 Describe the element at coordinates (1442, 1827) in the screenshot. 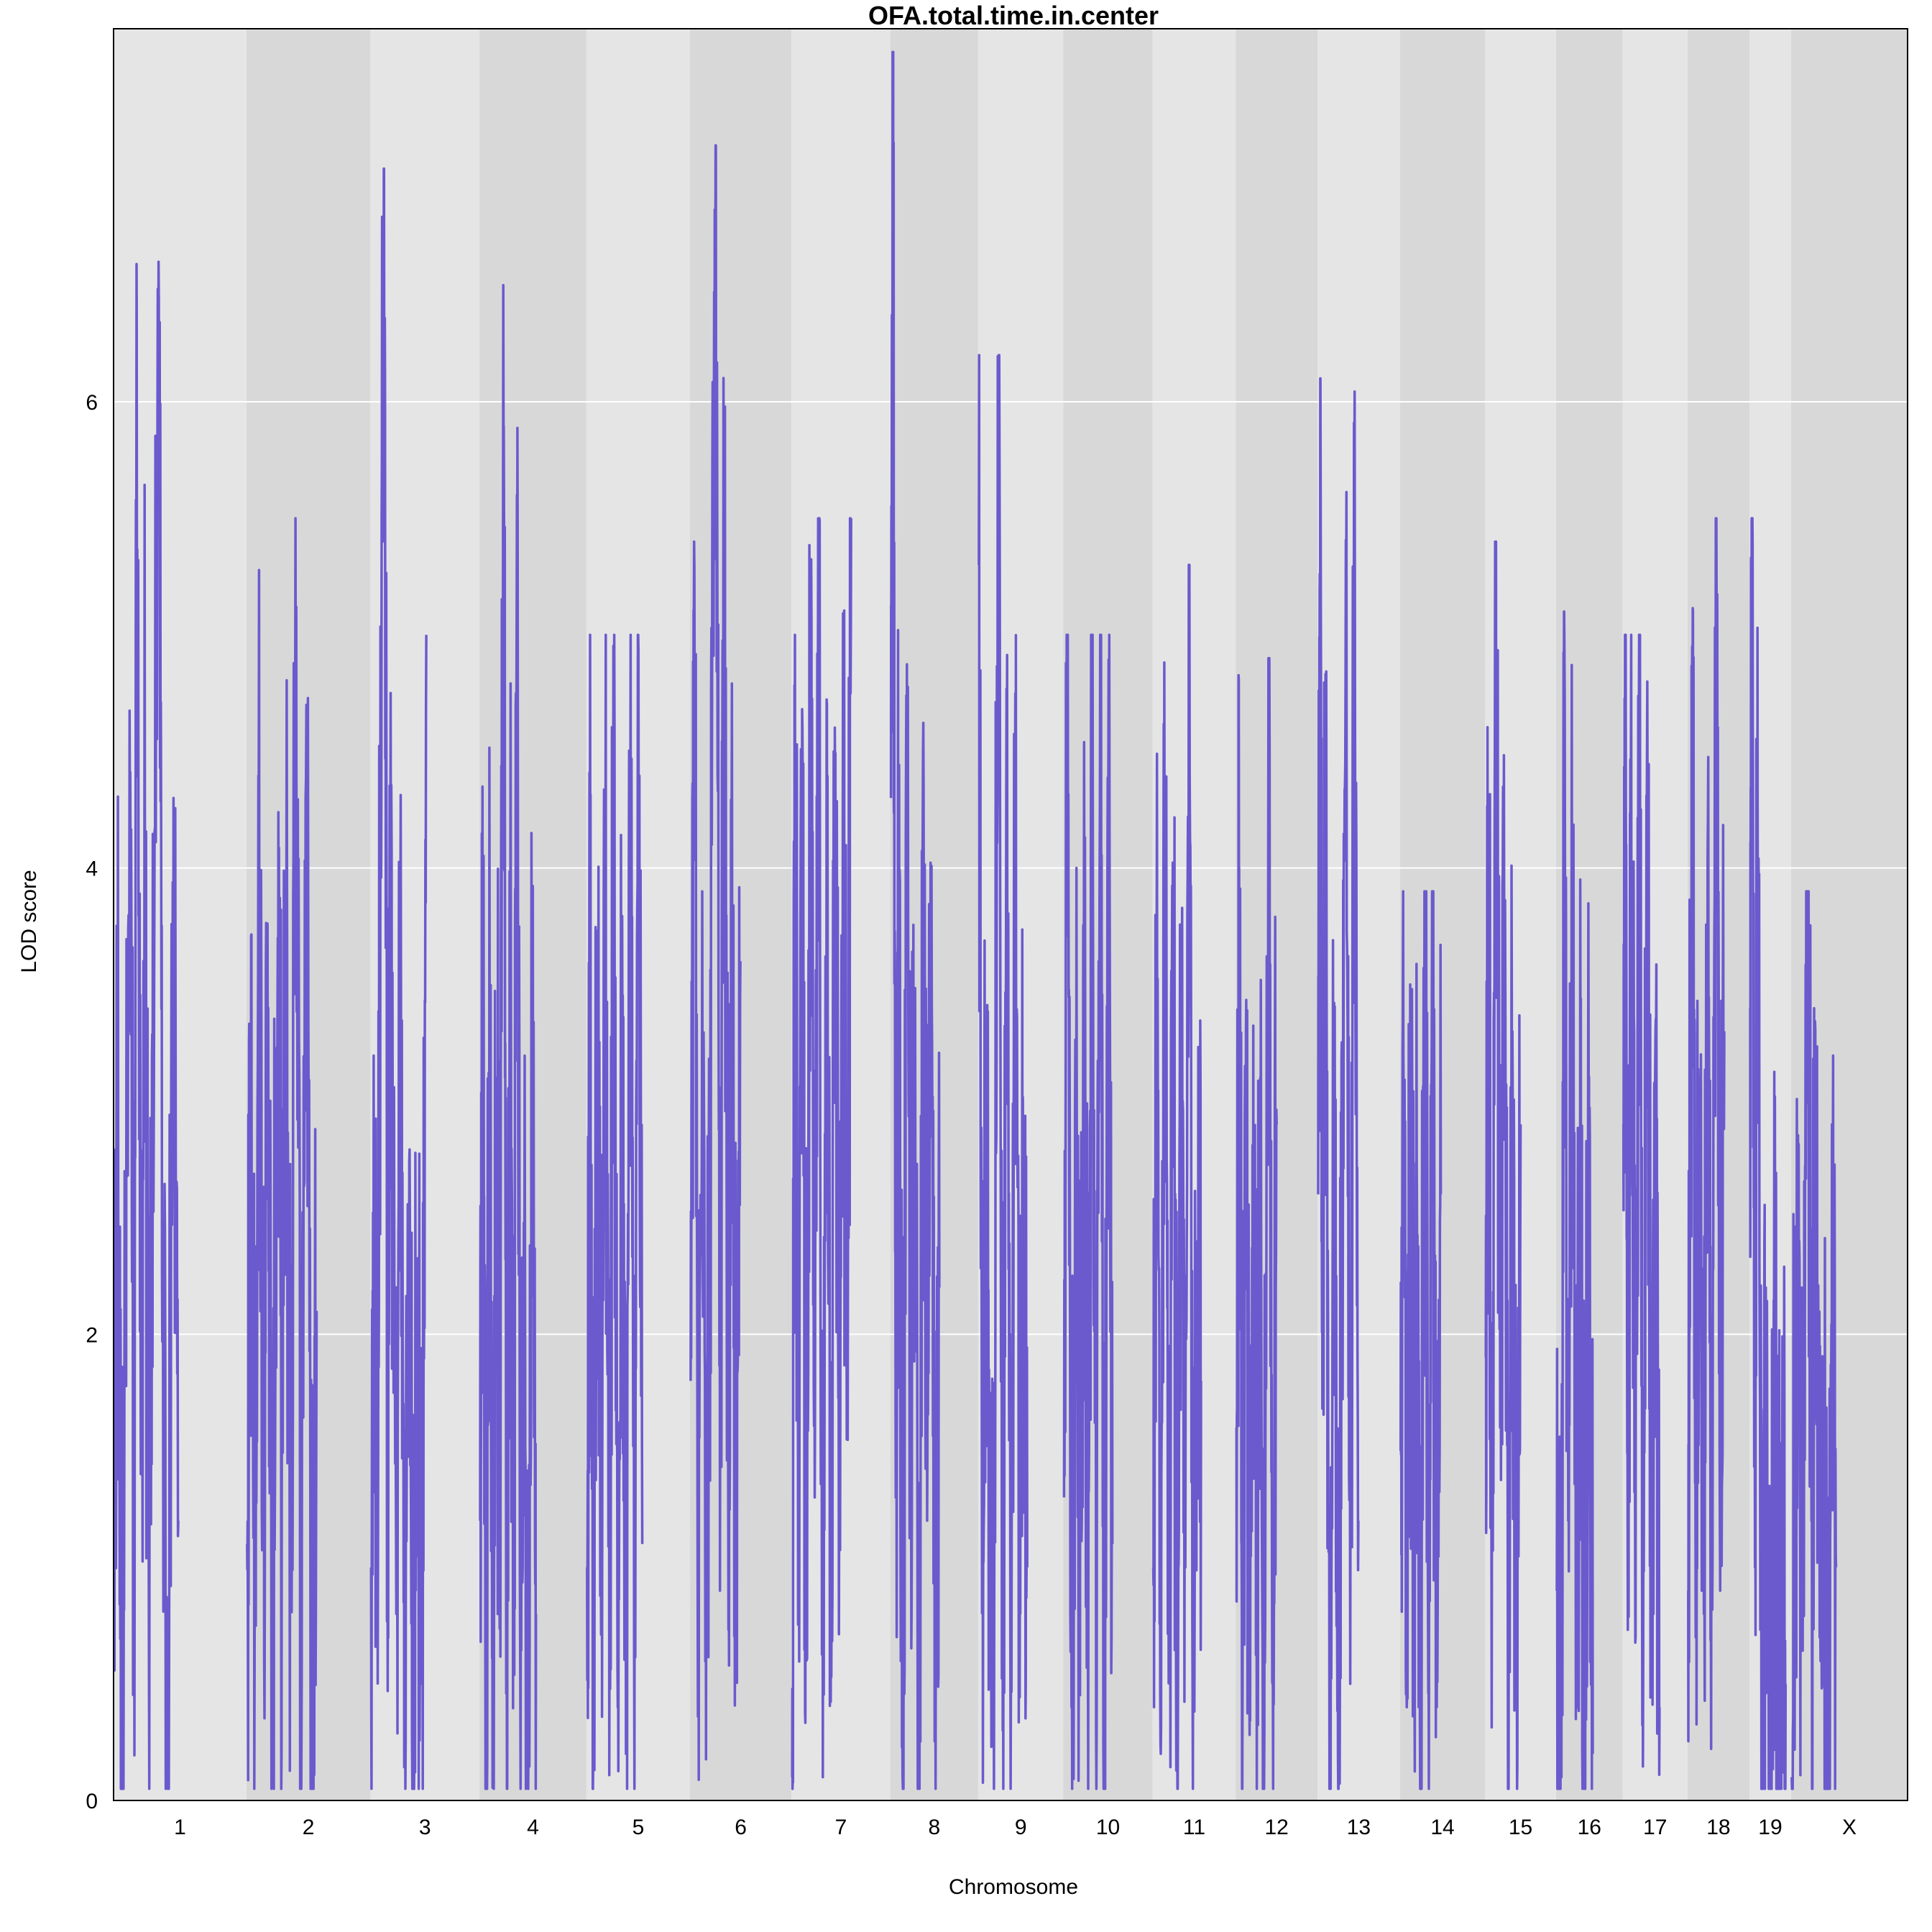

I see `x-tick-label-14: 14` at that location.